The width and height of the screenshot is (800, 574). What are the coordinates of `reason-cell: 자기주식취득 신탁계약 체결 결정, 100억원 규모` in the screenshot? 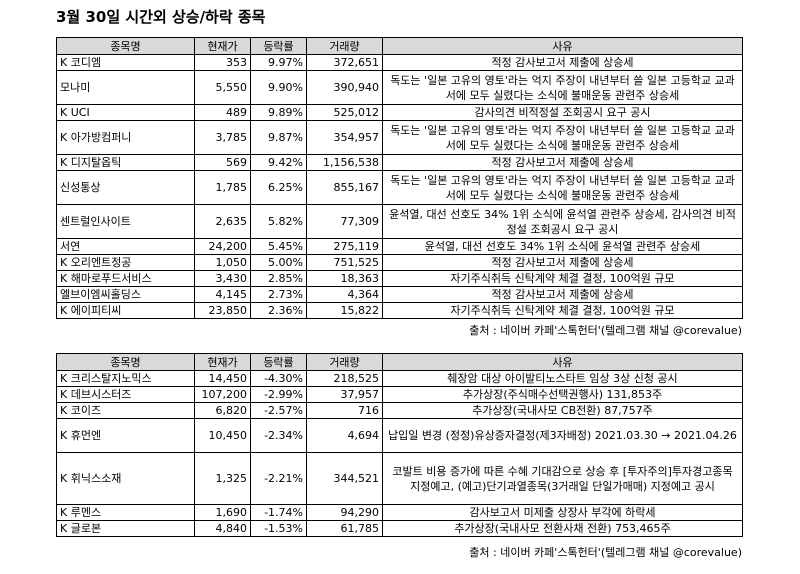 It's located at (562, 310).